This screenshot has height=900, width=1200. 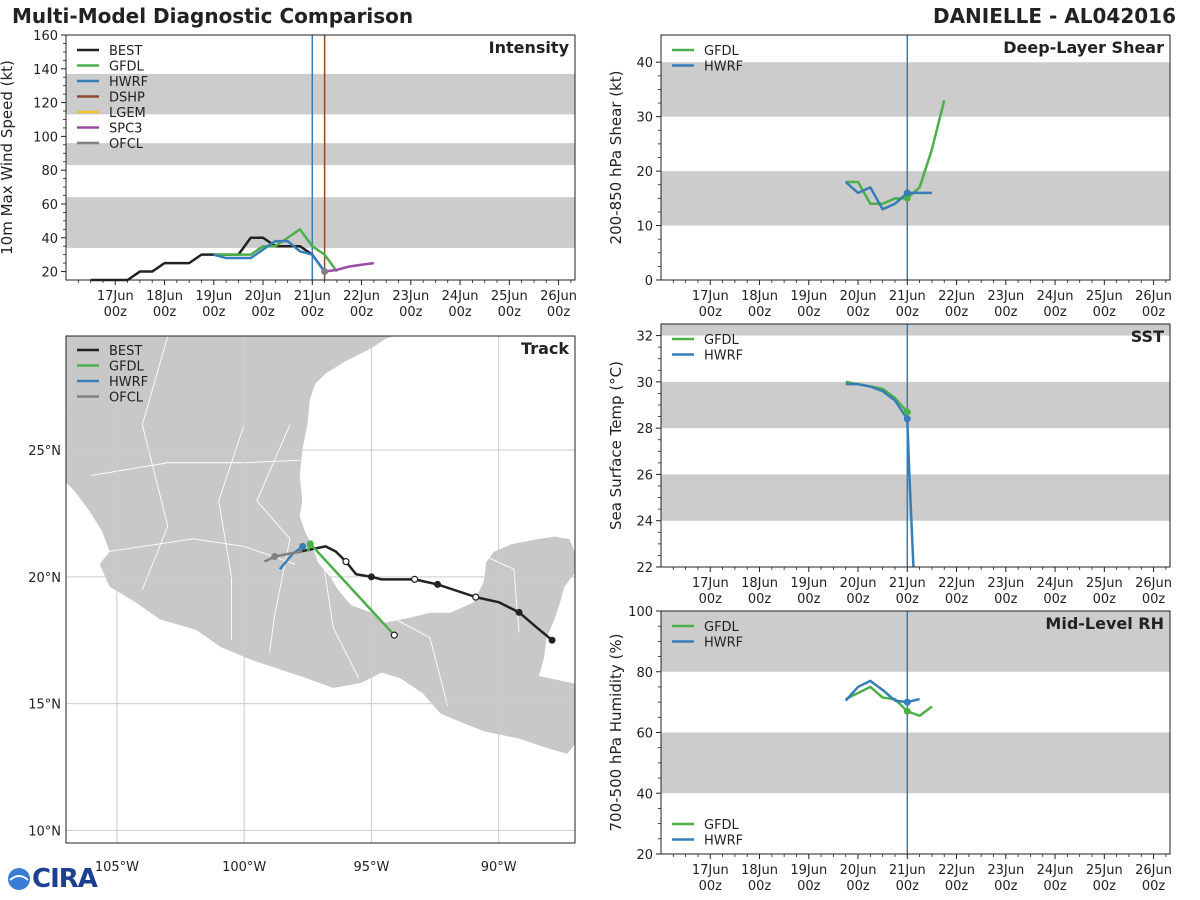 I want to click on intensity-xtick-label-day: 21Jun, so click(x=312, y=296).